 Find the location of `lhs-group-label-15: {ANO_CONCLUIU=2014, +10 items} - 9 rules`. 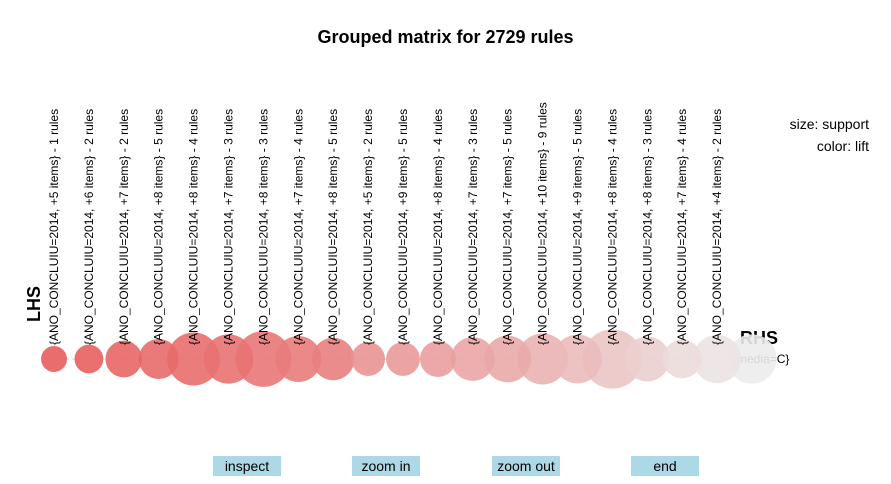

lhs-group-label-15: {ANO_CONCLUIU=2014, +10 items} - 9 rules is located at coordinates (543, 223).